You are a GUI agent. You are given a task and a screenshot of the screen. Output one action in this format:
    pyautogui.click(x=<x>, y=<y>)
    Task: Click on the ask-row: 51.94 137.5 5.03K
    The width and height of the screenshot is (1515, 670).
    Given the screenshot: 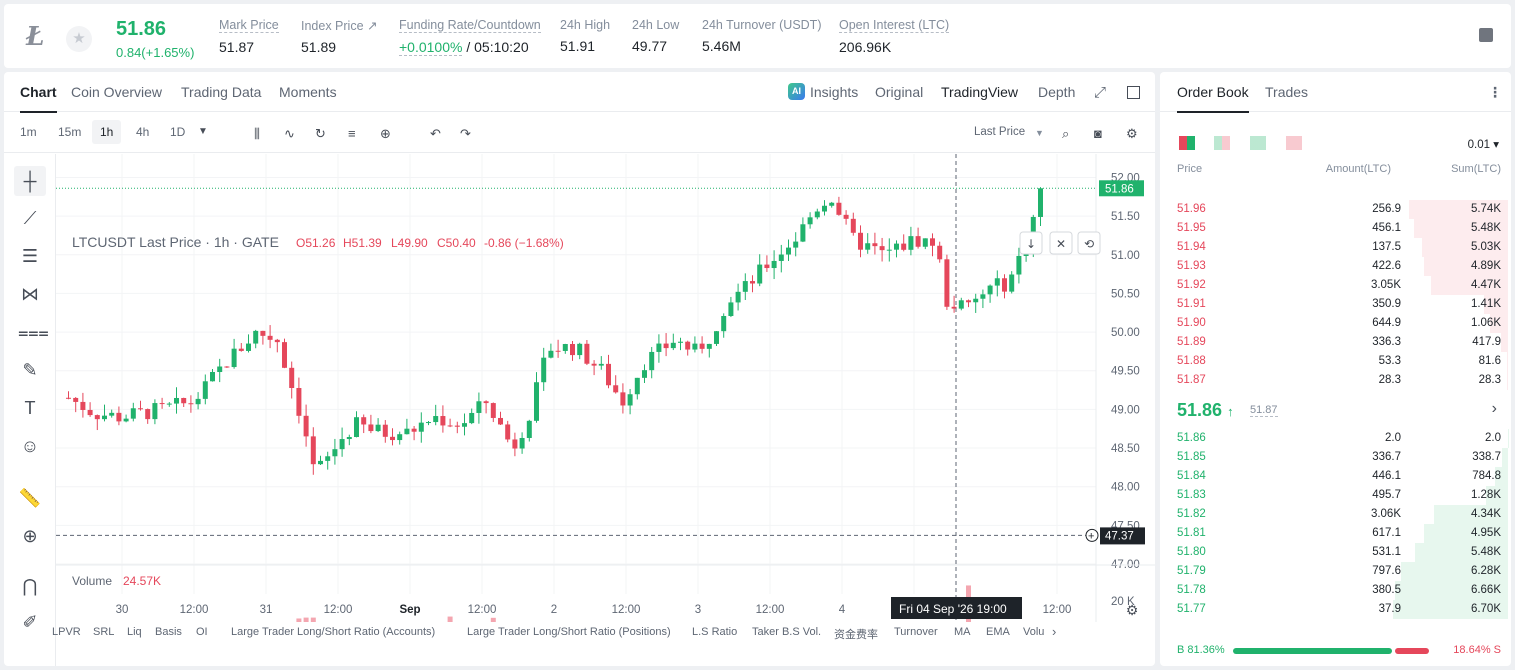 What is the action you would take?
    pyautogui.click(x=1342, y=247)
    